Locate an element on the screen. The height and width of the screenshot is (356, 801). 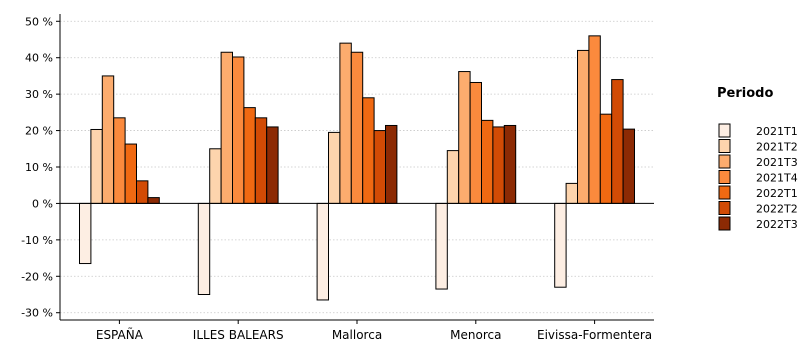
y-tick-label: 20 % is located at coordinates (39, 131).